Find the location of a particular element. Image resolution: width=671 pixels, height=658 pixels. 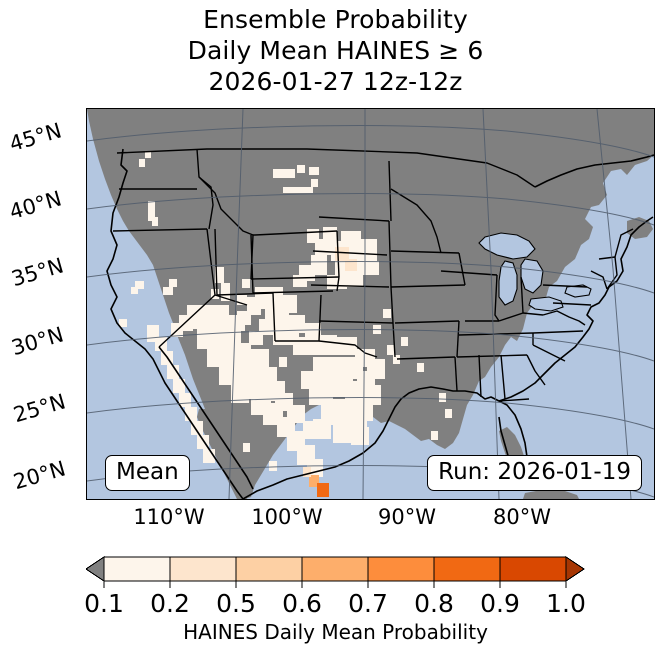

border-ok-tx is located at coordinates (348, 349).